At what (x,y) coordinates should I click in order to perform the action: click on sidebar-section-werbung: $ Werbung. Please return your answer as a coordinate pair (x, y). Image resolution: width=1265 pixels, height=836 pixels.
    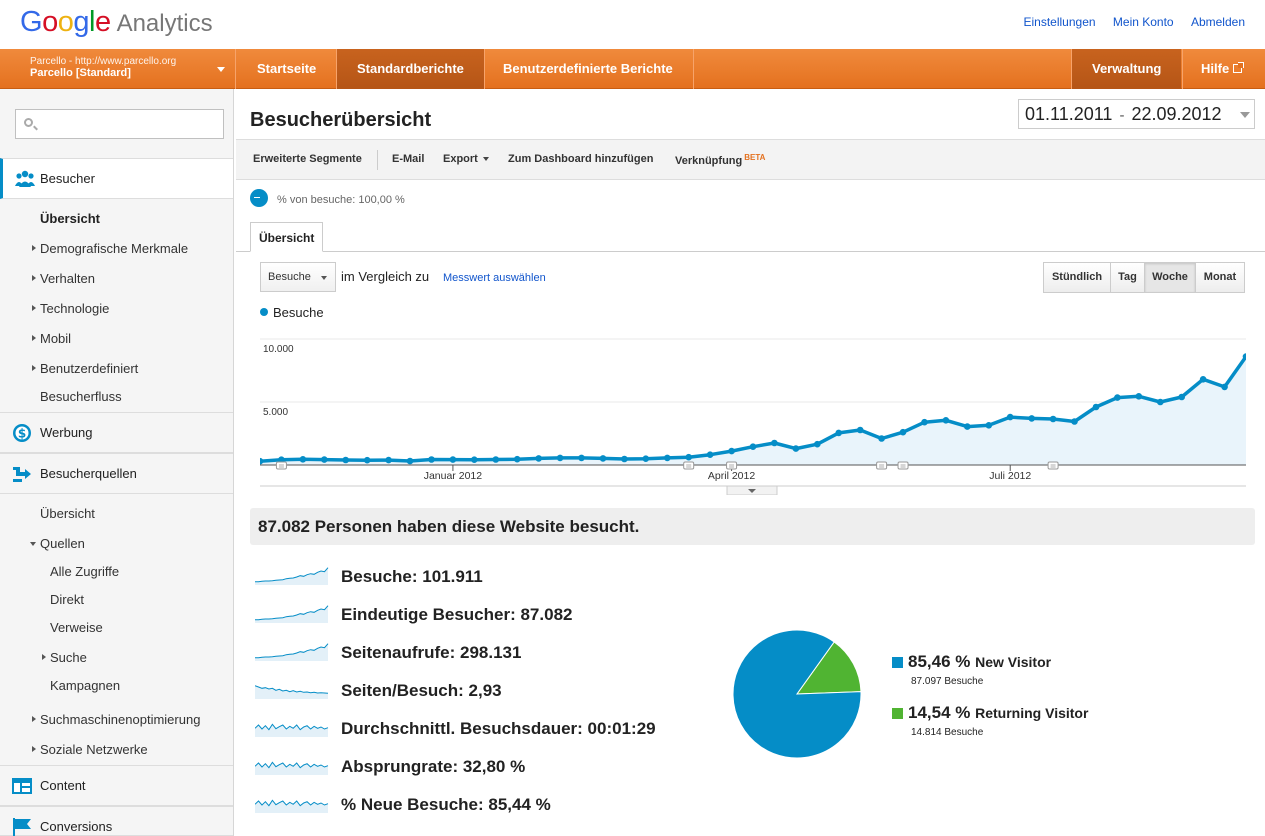
    Looking at the image, I should click on (116, 432).